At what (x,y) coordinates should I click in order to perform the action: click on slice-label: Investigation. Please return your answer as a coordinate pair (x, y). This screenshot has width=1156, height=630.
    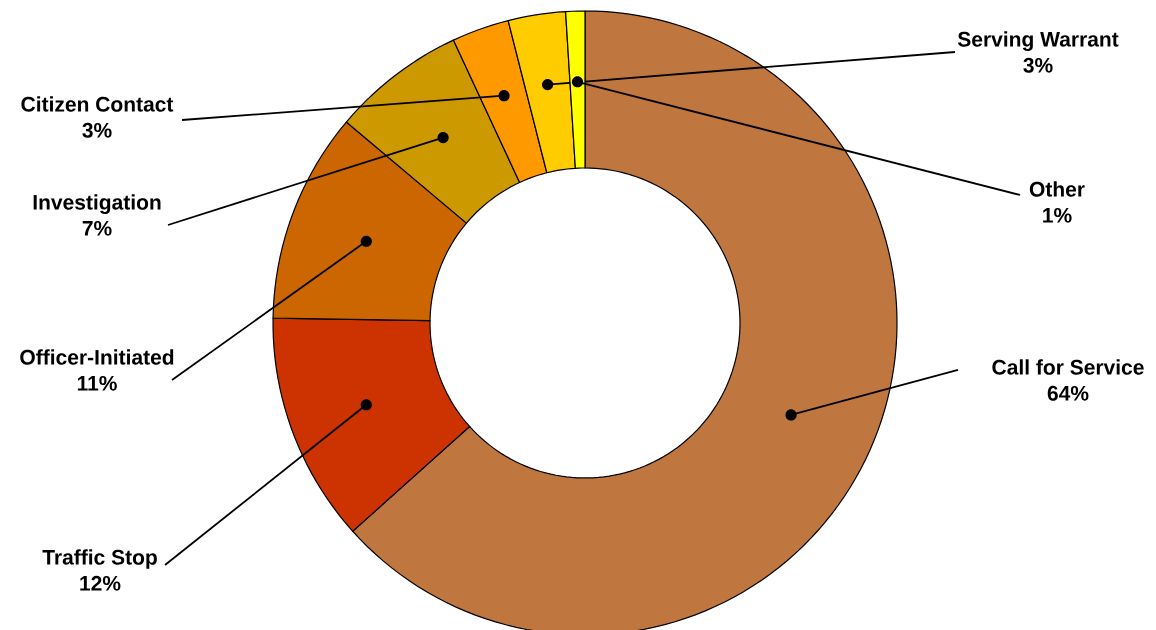
    Looking at the image, I should click on (97, 204).